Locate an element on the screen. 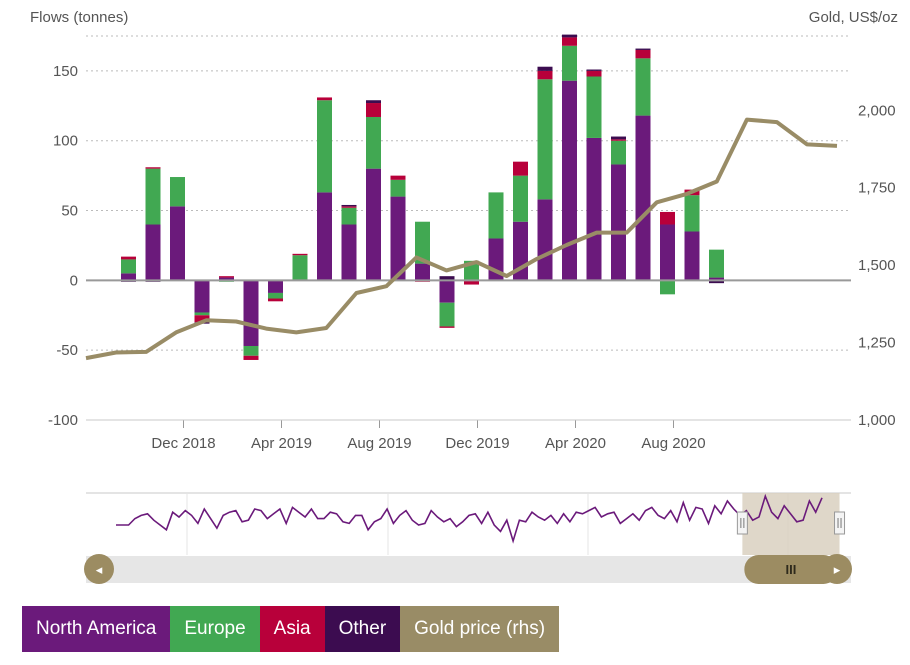 The image size is (910, 665). x-tick-label: Dec 2018 is located at coordinates (183, 443).